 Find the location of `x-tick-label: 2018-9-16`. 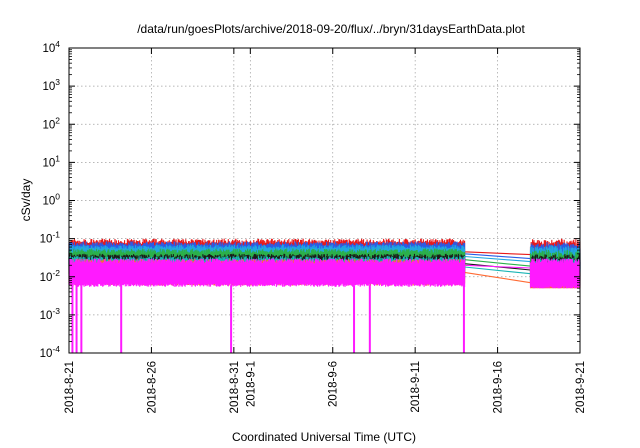

x-tick-label: 2018-9-16 is located at coordinates (499, 387).